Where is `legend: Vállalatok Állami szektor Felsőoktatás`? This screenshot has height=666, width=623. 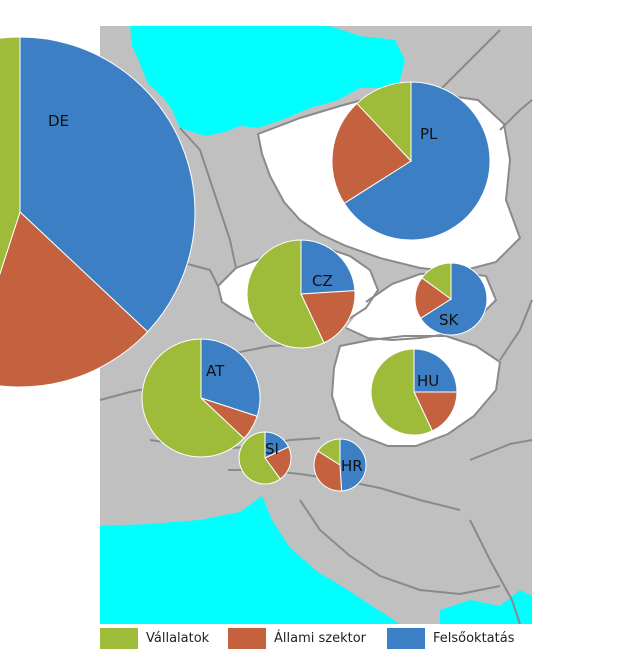
legend: Vállalatok Állami szektor Felsőoktatás is located at coordinates (320, 638).